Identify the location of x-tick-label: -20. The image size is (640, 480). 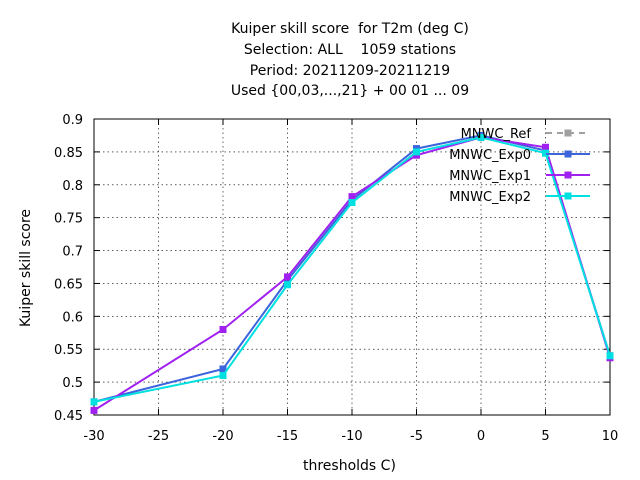
(222, 436).